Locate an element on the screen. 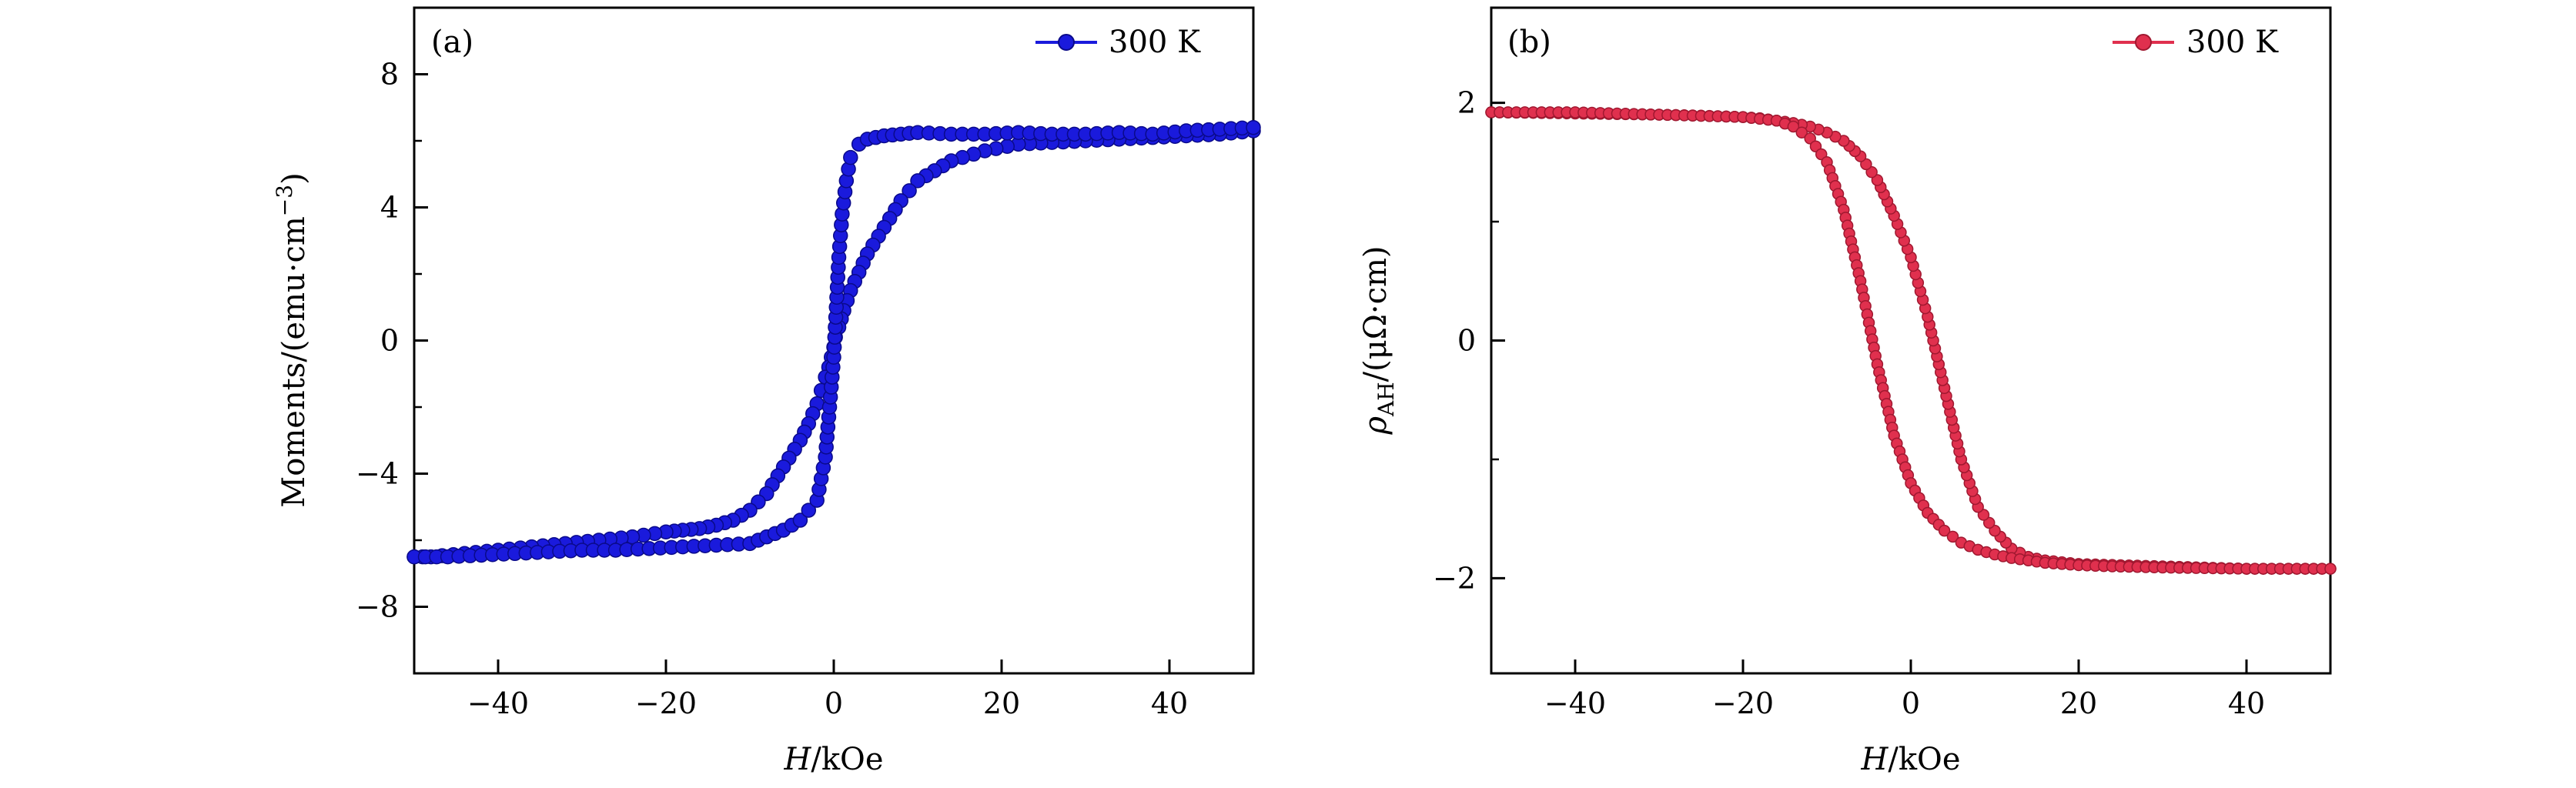 The height and width of the screenshot is (788, 2576). y-tick-label: 8 is located at coordinates (389, 75).